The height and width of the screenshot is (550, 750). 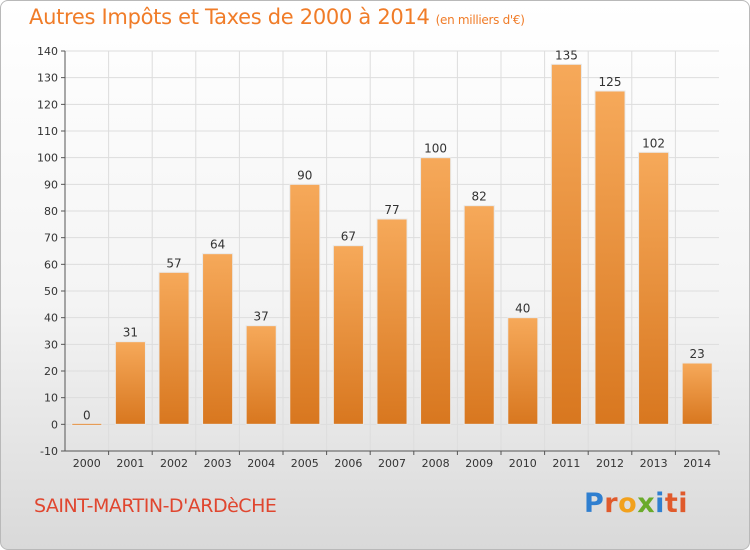 What do you see at coordinates (47, 158) in the screenshot?
I see `y-tick-label: 100` at bounding box center [47, 158].